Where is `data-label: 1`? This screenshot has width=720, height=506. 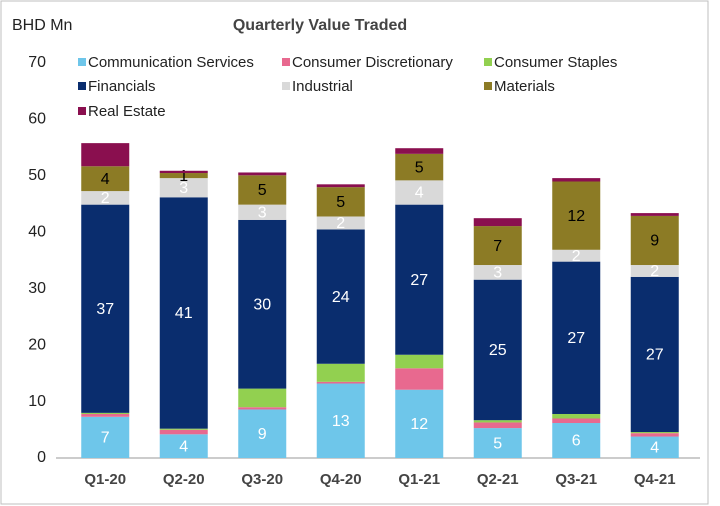 data-label: 1 is located at coordinates (183, 176).